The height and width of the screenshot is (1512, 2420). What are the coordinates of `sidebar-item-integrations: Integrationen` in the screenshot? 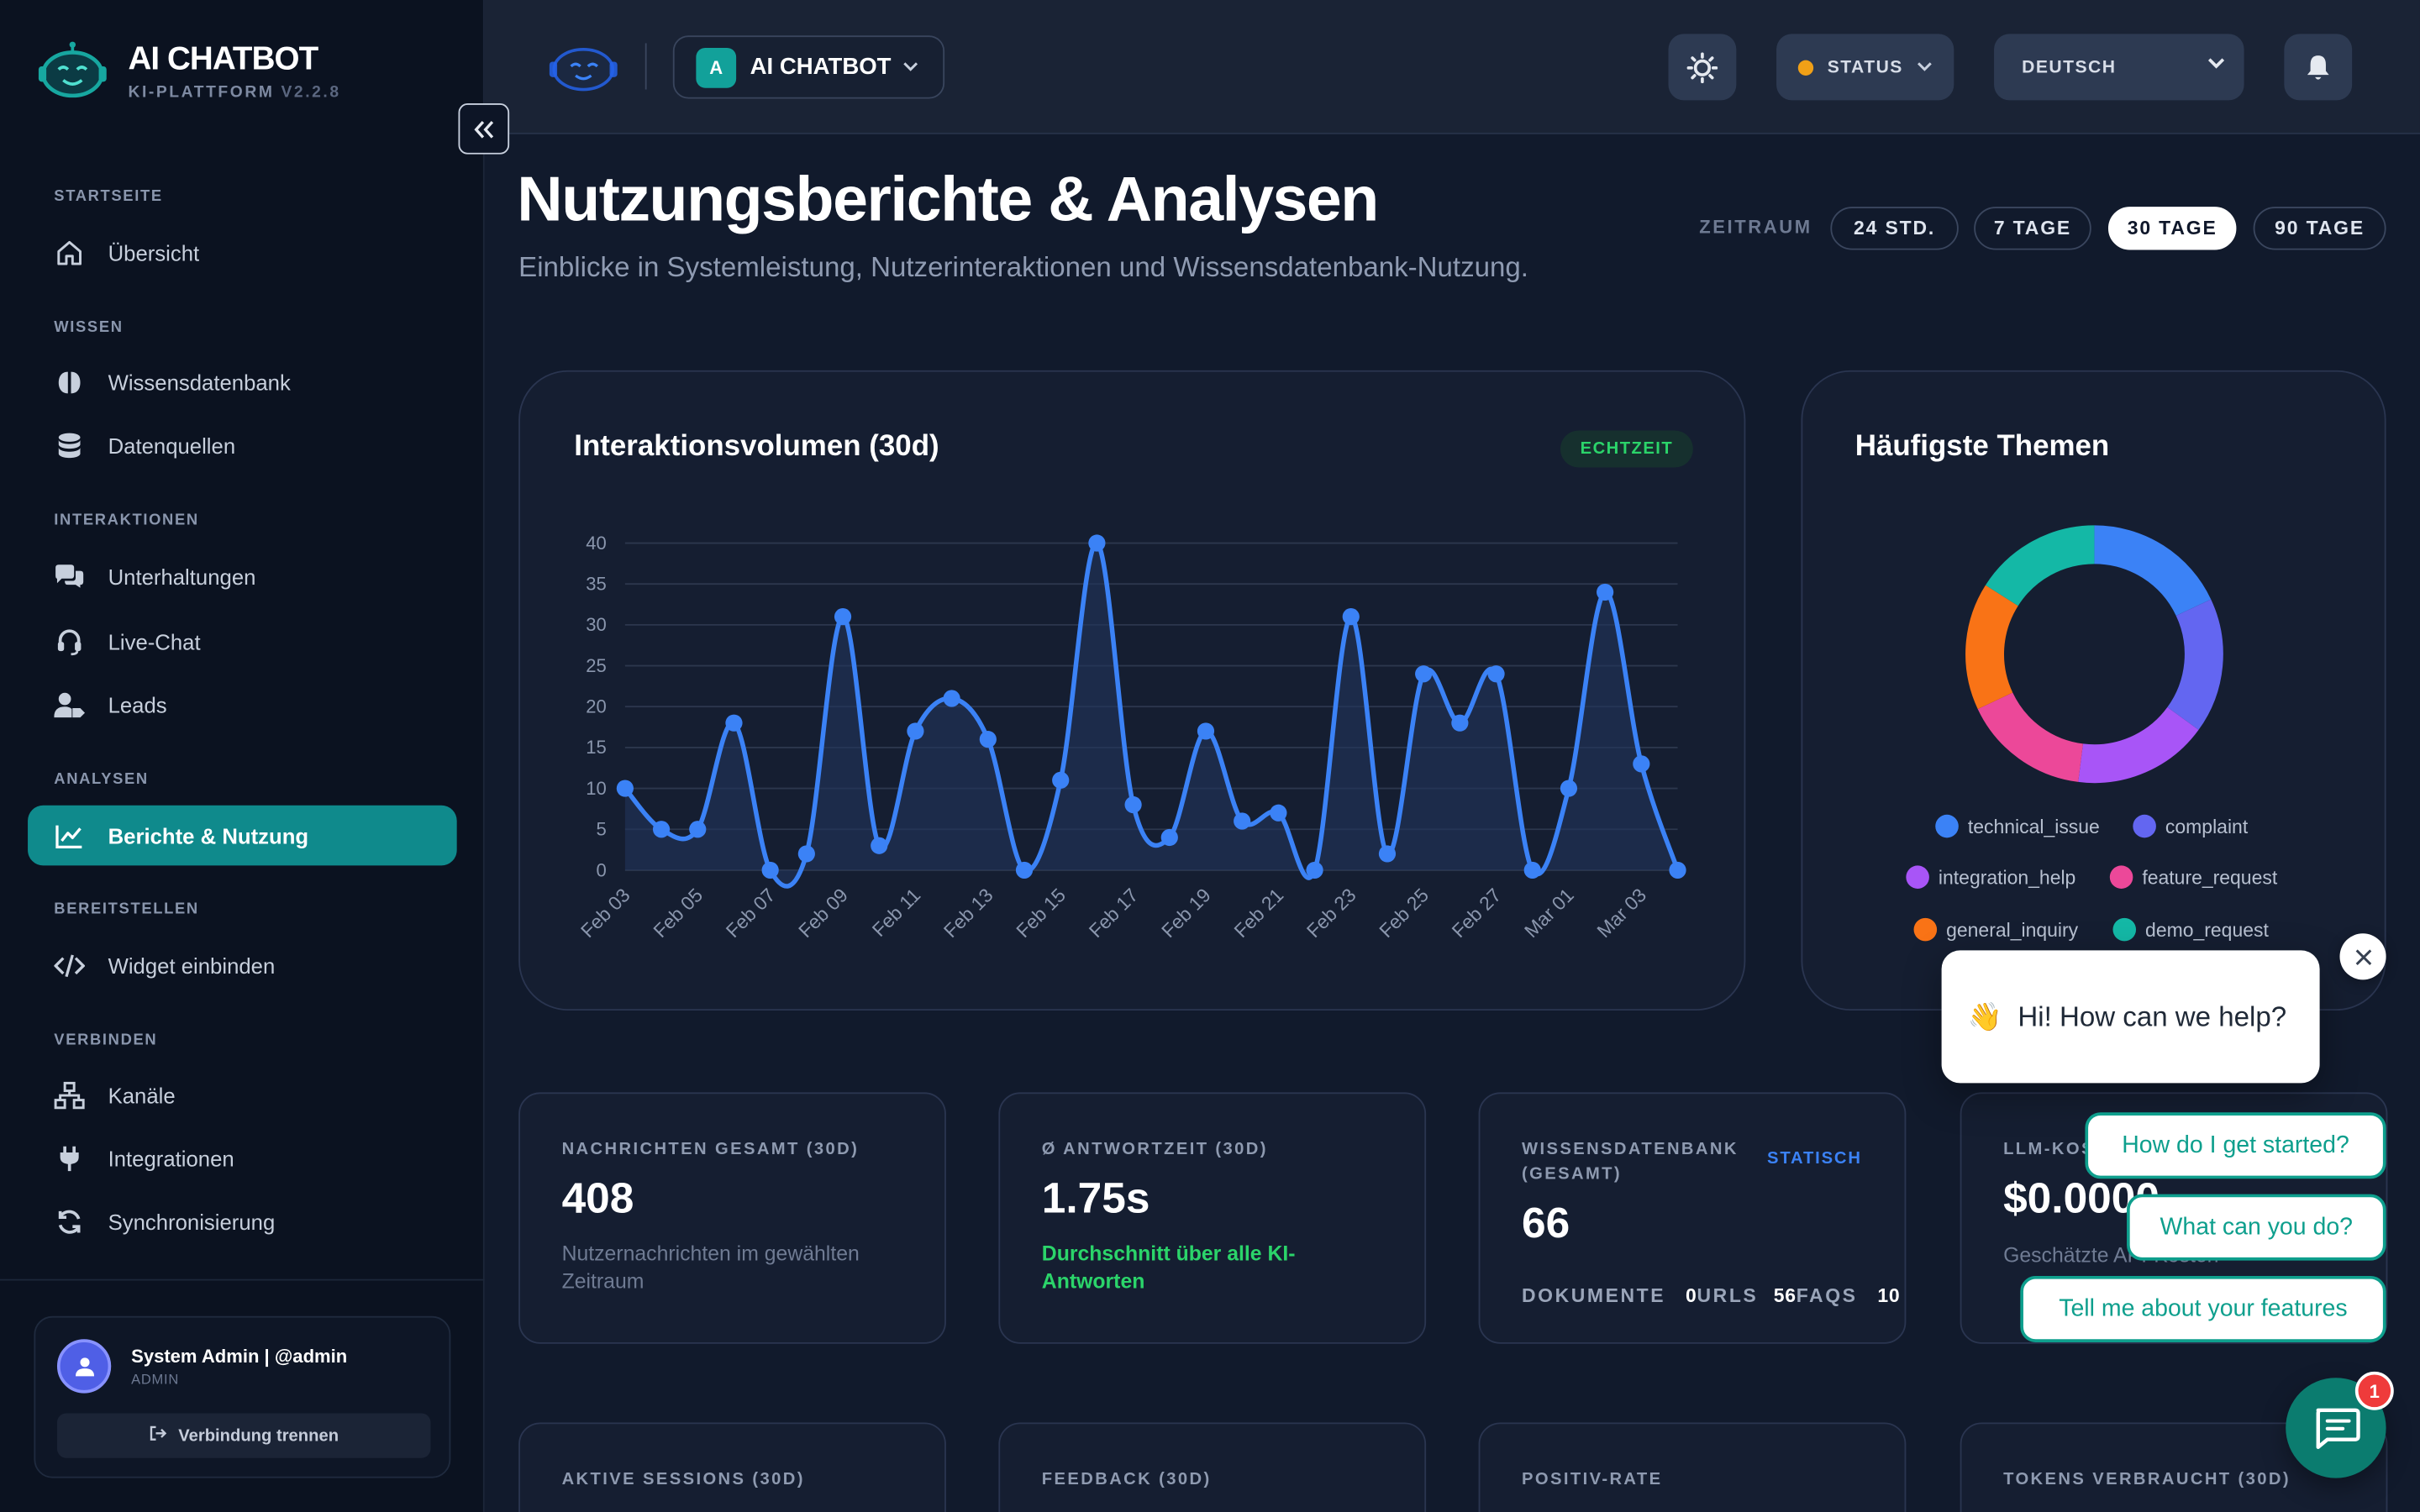 It's located at (242, 1158).